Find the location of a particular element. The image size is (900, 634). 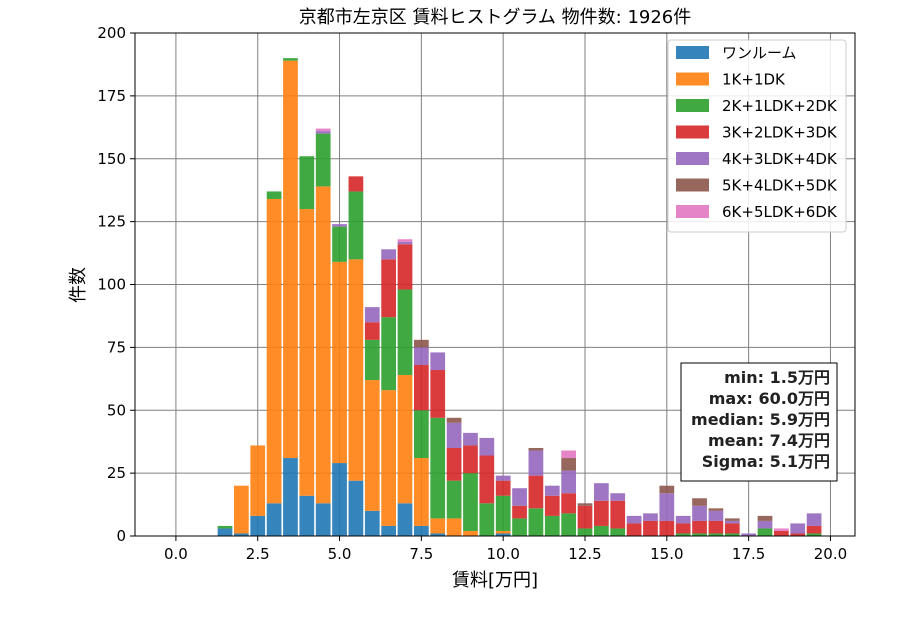

x-tick-label: 15.0 is located at coordinates (666, 554).